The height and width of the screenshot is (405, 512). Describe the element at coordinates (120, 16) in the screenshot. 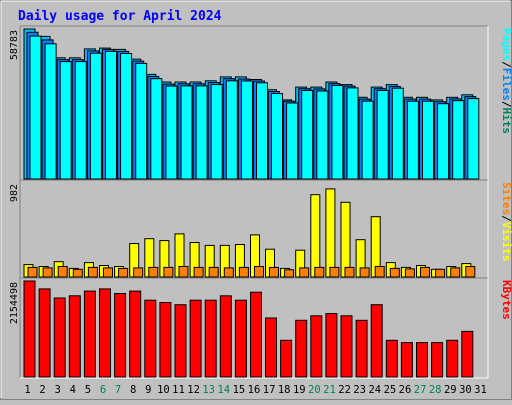

I see `chart-title: Daily usage for April 2024` at that location.